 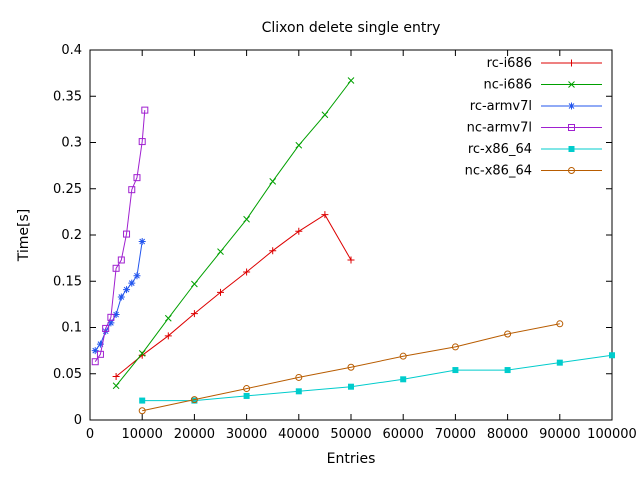 I want to click on y-tick-label: 0.35, so click(x=67, y=96).